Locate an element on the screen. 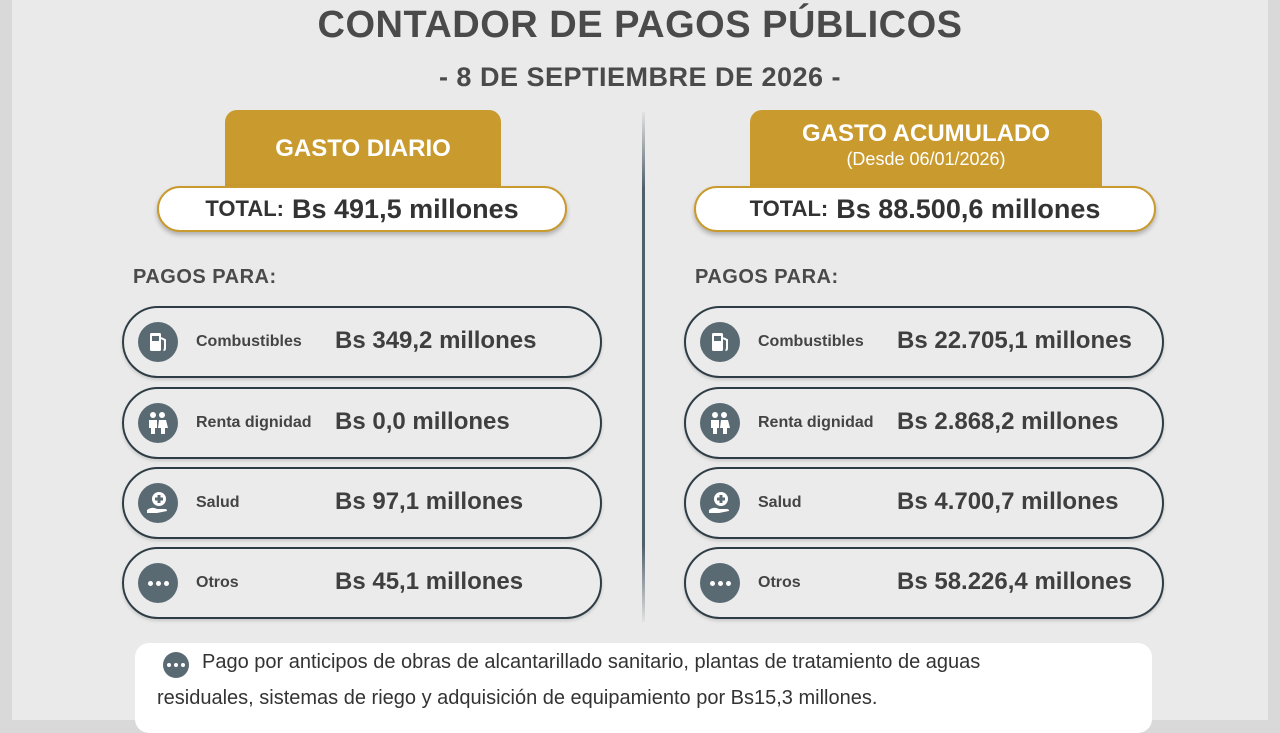 The width and height of the screenshot is (1280, 733). list-item-diario-otros: Otros Bs 45,1 millones is located at coordinates (362, 583).